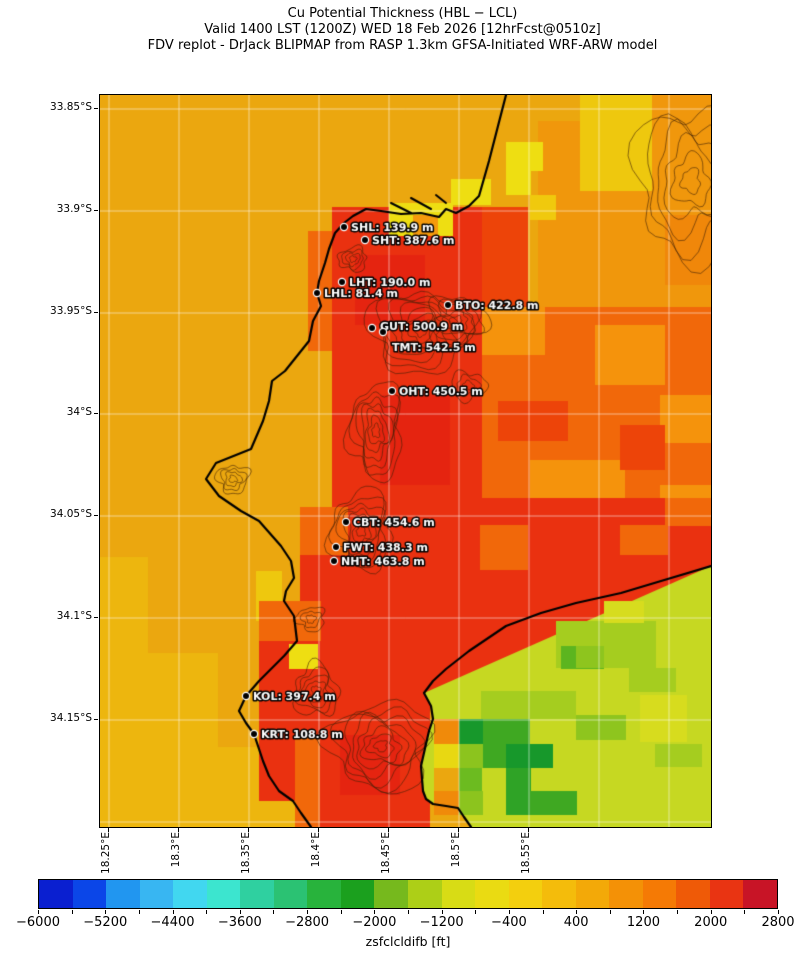 The width and height of the screenshot is (805, 962). Describe the element at coordinates (74, 209) in the screenshot. I see `latitude-tick-label: 33.9°S` at that location.